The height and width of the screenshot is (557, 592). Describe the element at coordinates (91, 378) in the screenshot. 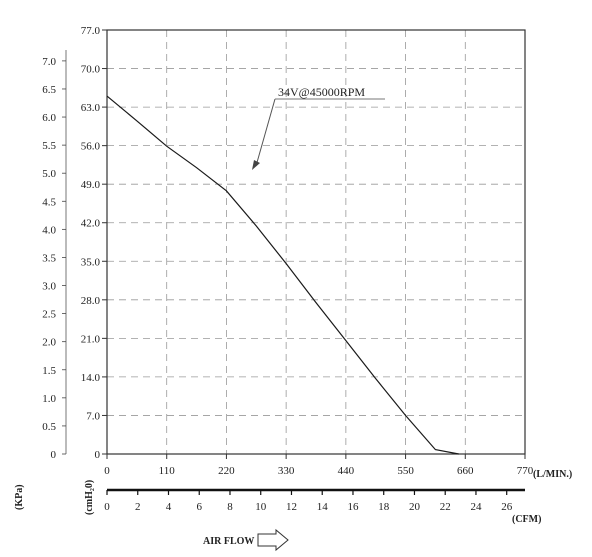

I see `y-primary-tick-label: 14.0` at that location.